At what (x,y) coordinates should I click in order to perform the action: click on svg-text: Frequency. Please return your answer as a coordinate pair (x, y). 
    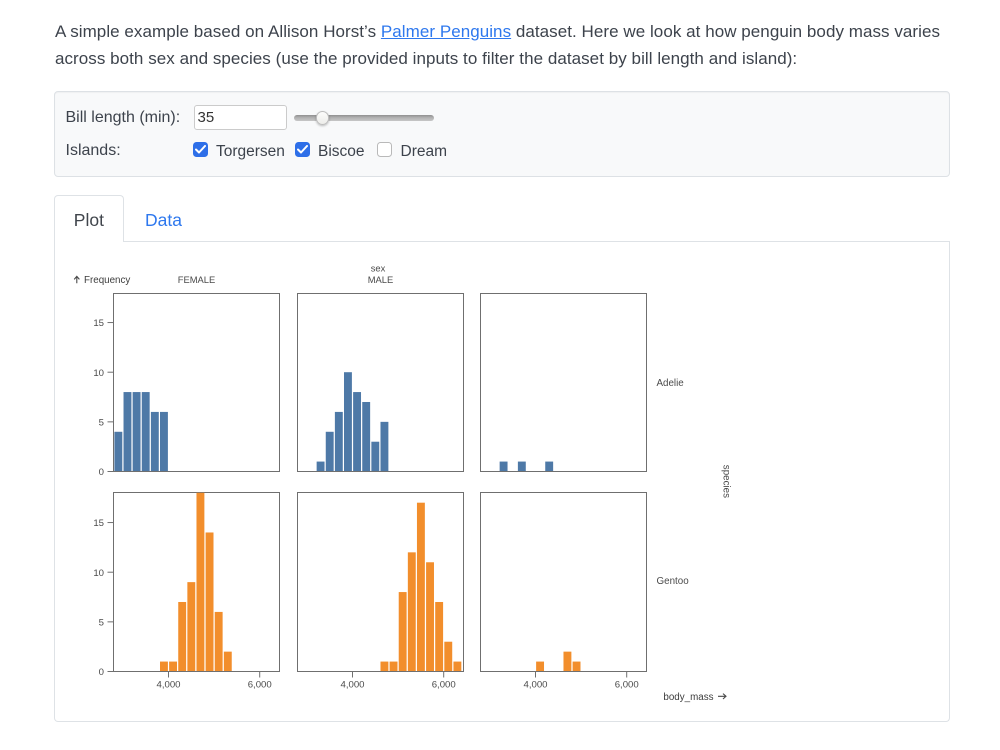
    Looking at the image, I should click on (107, 280).